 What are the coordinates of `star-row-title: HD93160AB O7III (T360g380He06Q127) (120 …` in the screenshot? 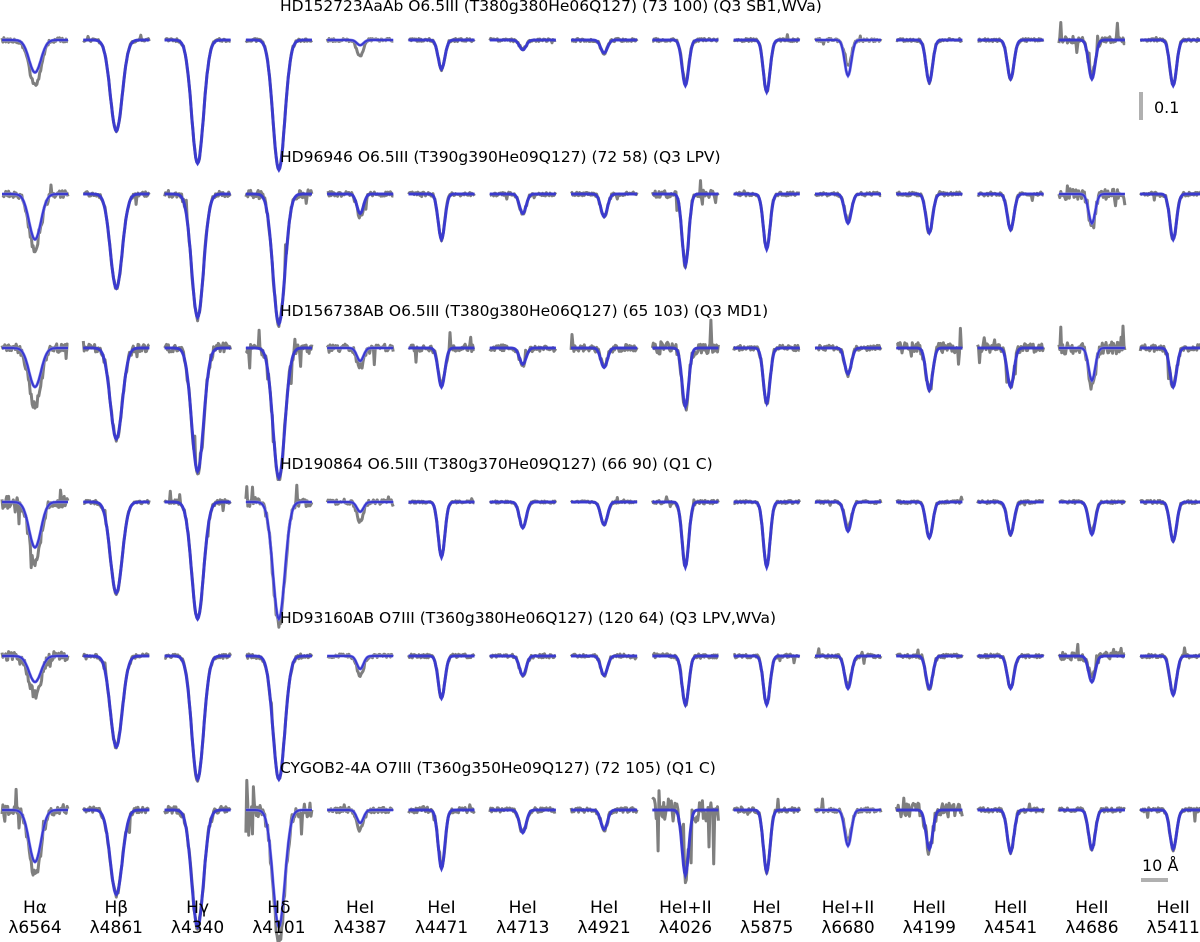 It's located at (528, 618).